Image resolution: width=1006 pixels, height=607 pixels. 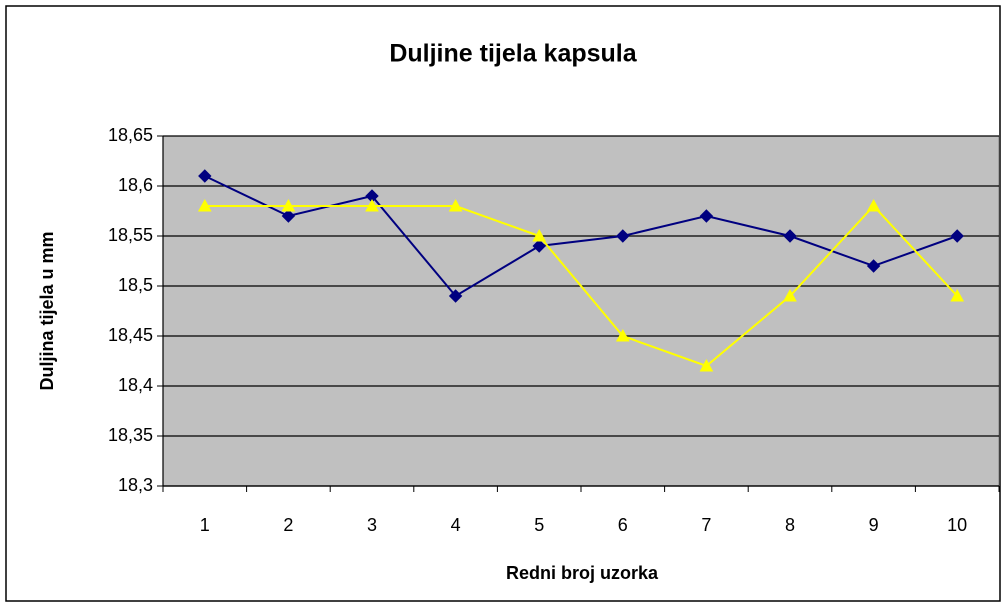 I want to click on x-tick-label: 3, so click(x=372, y=525).